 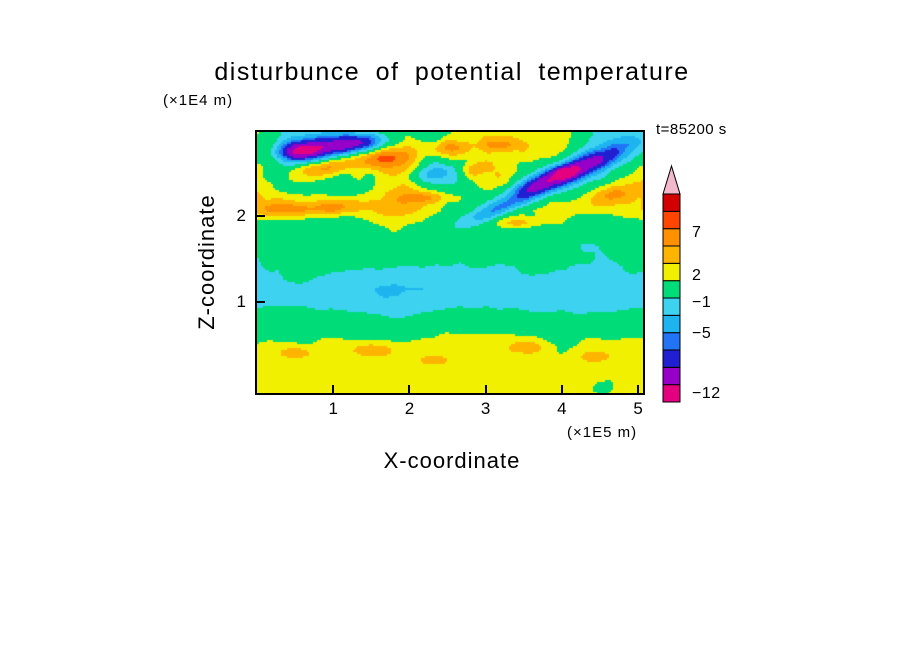 I want to click on time-annotation: t=85200 s, so click(x=691, y=129).